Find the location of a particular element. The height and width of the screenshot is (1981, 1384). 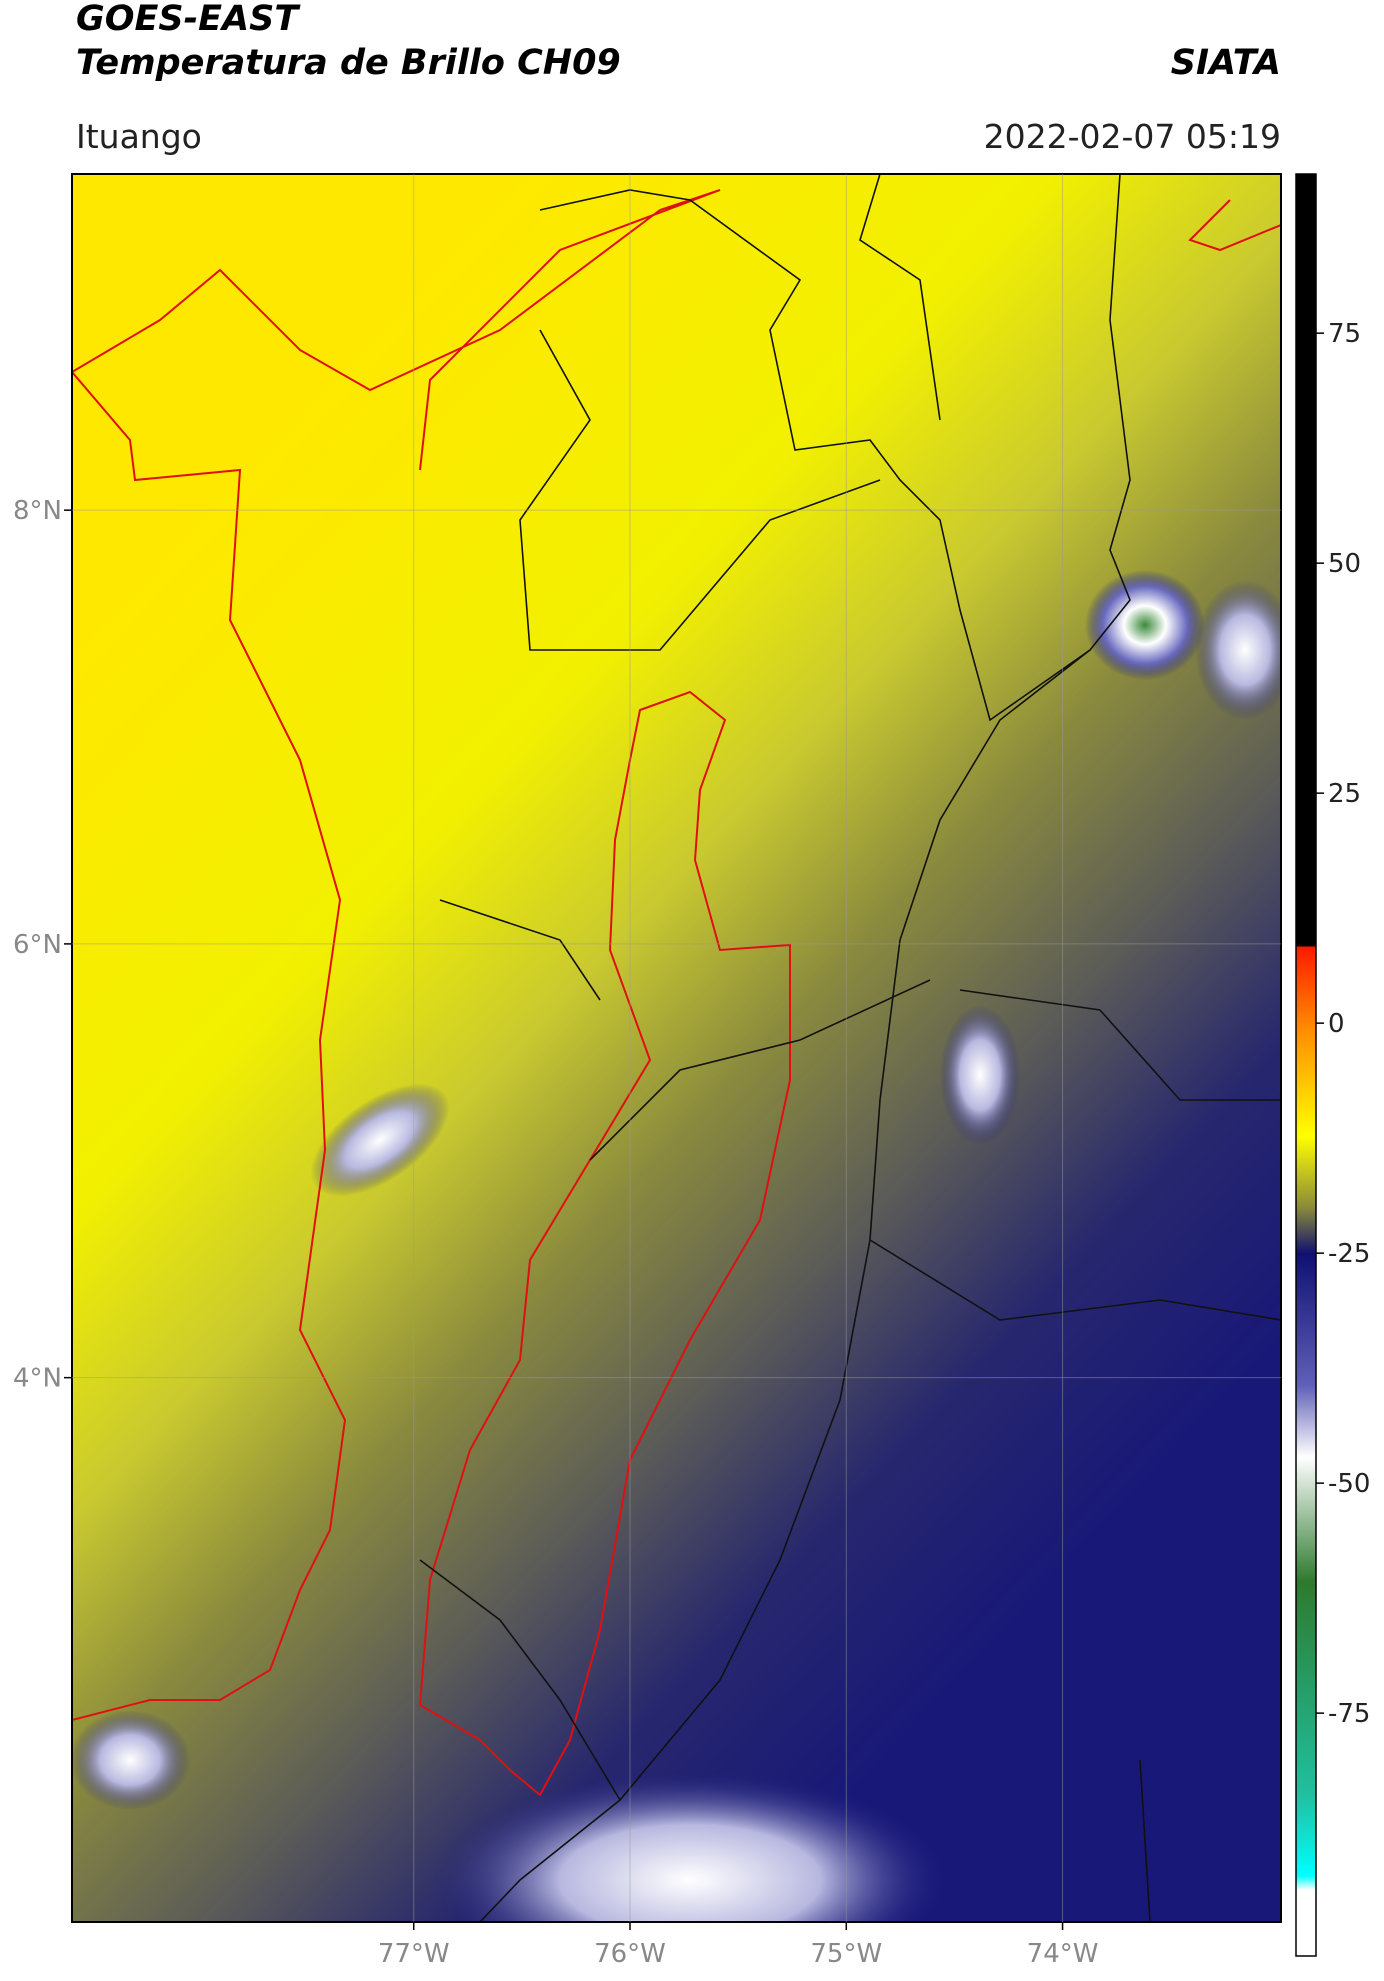

lon-tick-label: 76°W is located at coordinates (630, 1954).